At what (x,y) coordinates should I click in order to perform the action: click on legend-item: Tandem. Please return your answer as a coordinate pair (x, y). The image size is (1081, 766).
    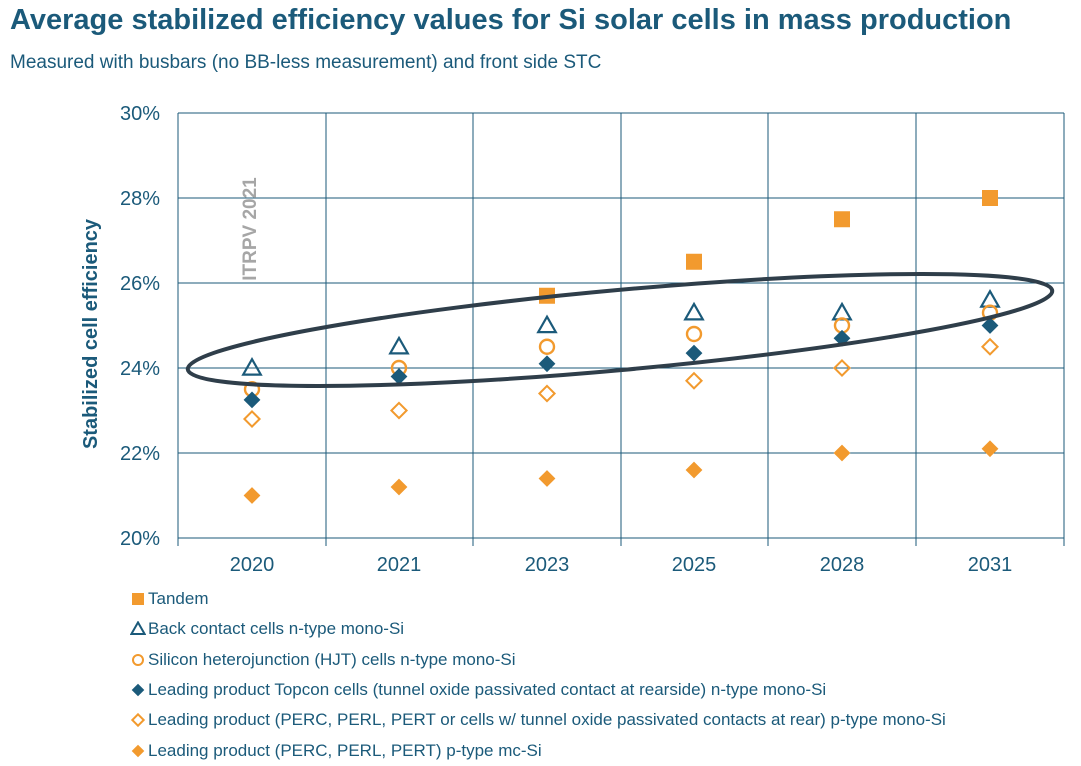
    Looking at the image, I should click on (538, 599).